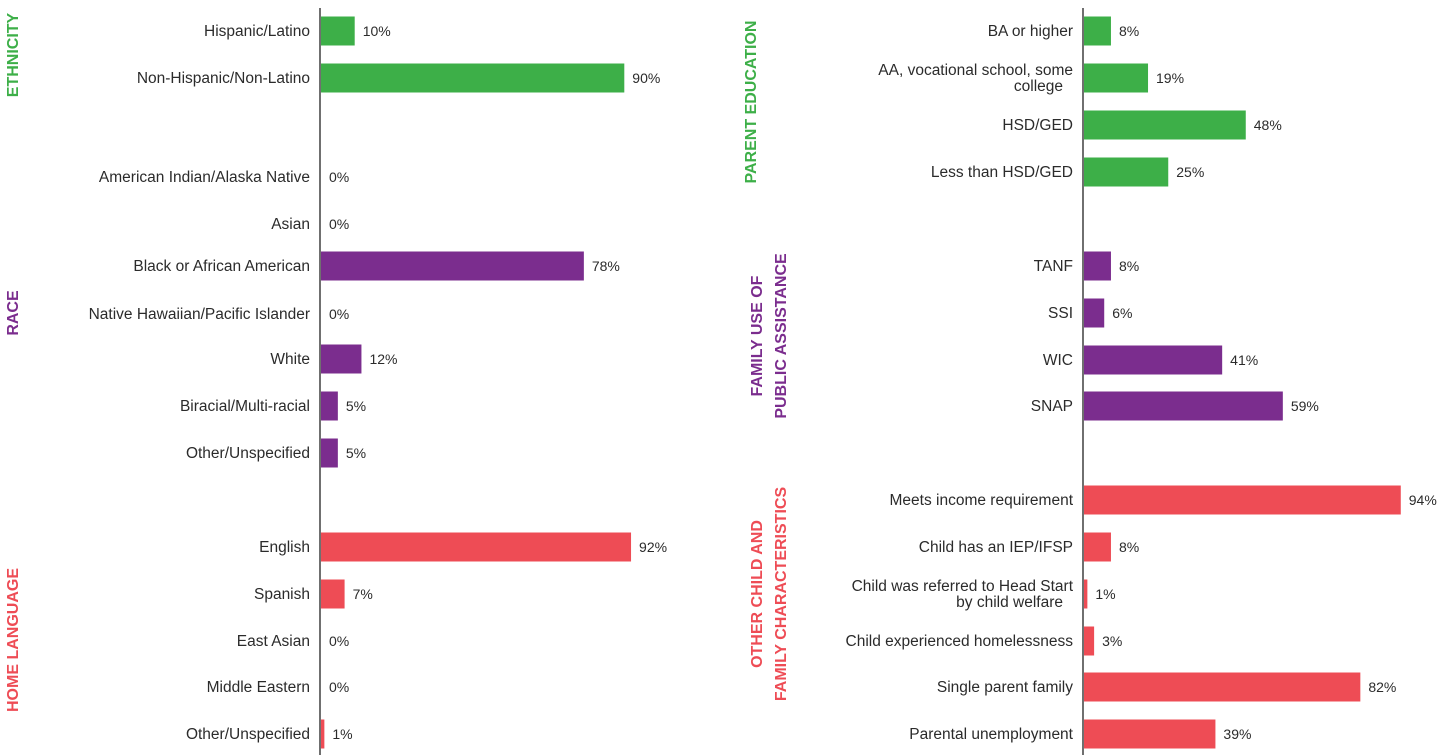  I want to click on value-label: 3%, so click(1112, 641).